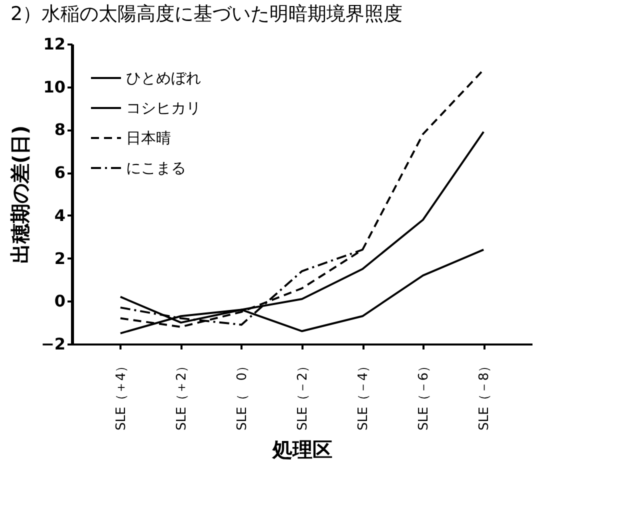 The width and height of the screenshot is (619, 521). What do you see at coordinates (156, 168) in the screenshot?
I see `legend-label: にこまる` at bounding box center [156, 168].